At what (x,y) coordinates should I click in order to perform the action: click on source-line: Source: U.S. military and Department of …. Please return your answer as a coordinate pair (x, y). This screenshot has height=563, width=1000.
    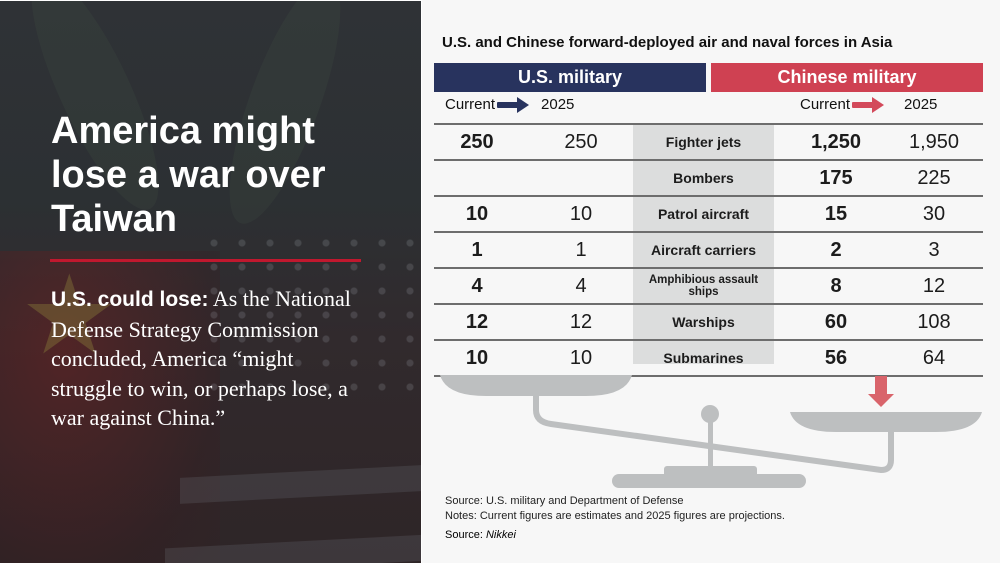
    Looking at the image, I should click on (564, 501).